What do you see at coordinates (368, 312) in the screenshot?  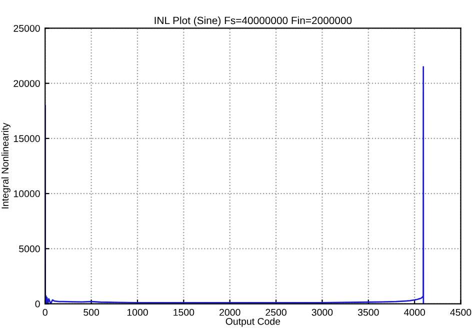 I see `x-tick-label: 3500` at bounding box center [368, 312].